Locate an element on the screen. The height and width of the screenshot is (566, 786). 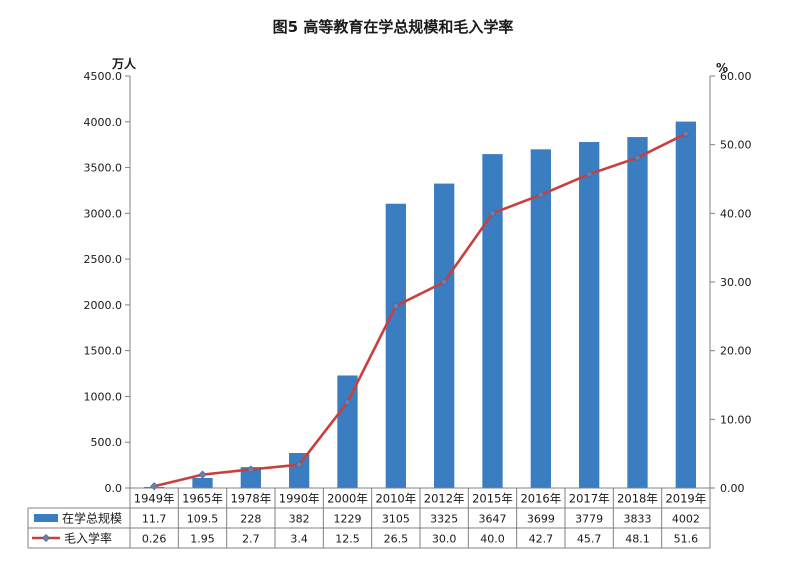
line-value-label: 40.0 is located at coordinates (492, 539).